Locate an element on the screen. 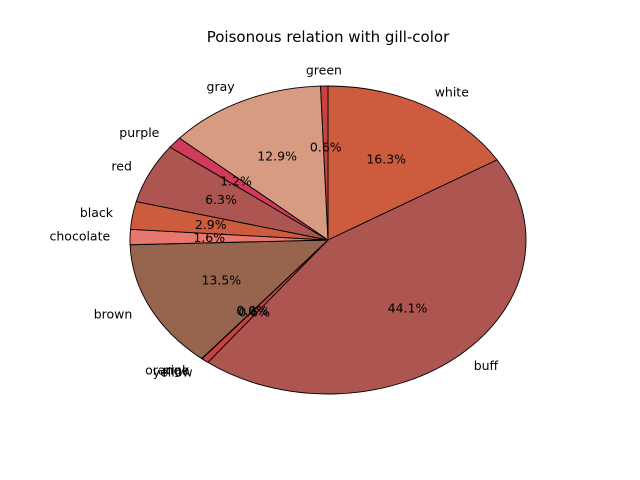 The height and width of the screenshot is (480, 640). slice-percent-chocolate: 1.6% is located at coordinates (209, 237).